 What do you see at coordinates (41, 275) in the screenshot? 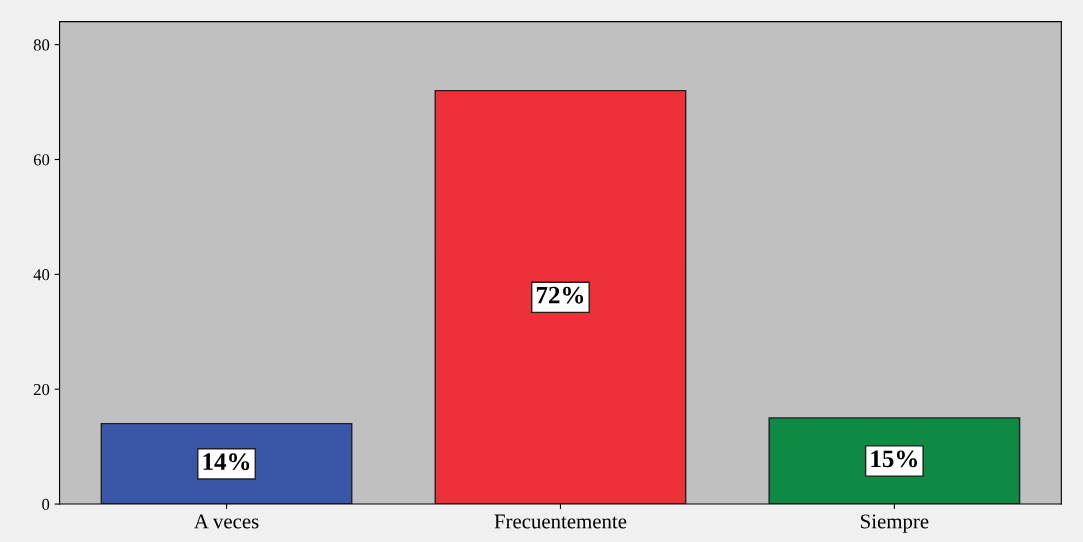
I see `y-tick-label: 40` at bounding box center [41, 275].